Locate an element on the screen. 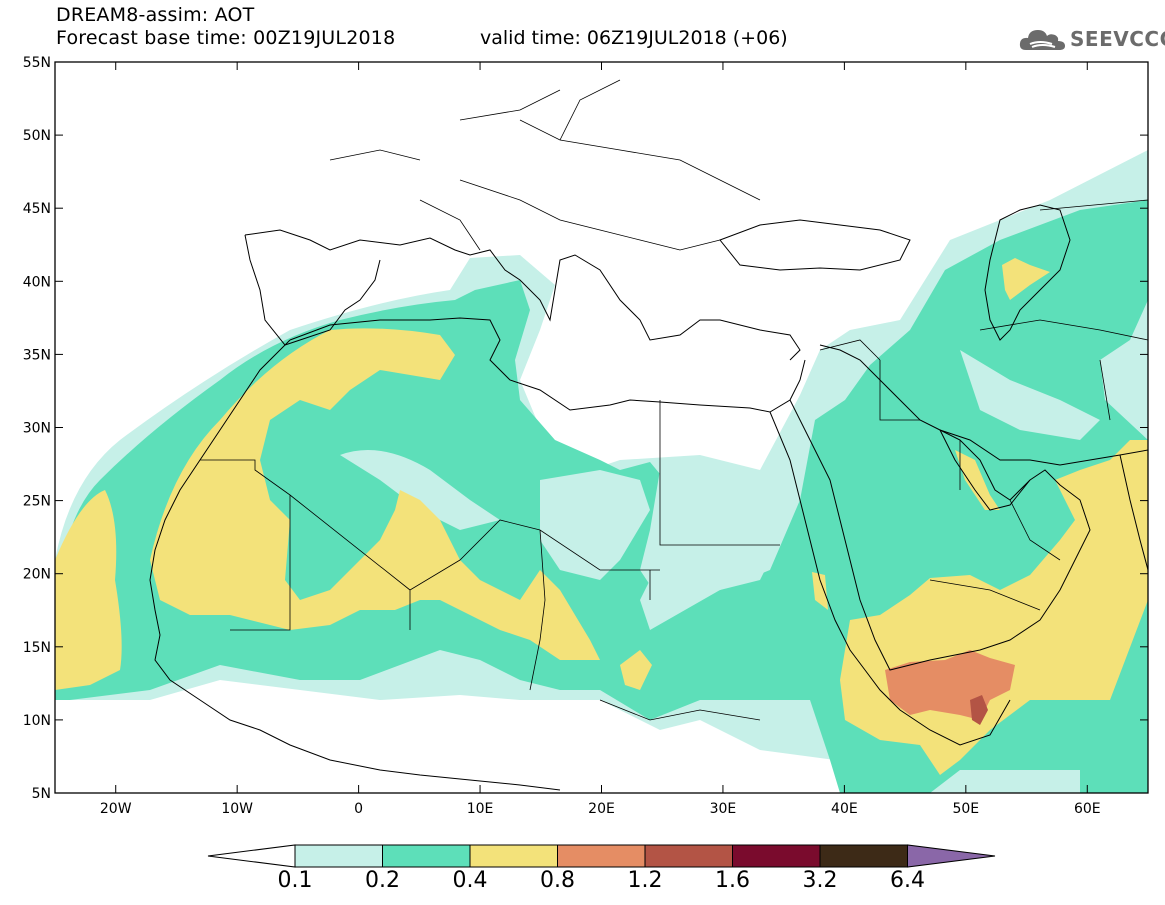  lon-tick-label: 0 is located at coordinates (358, 809).